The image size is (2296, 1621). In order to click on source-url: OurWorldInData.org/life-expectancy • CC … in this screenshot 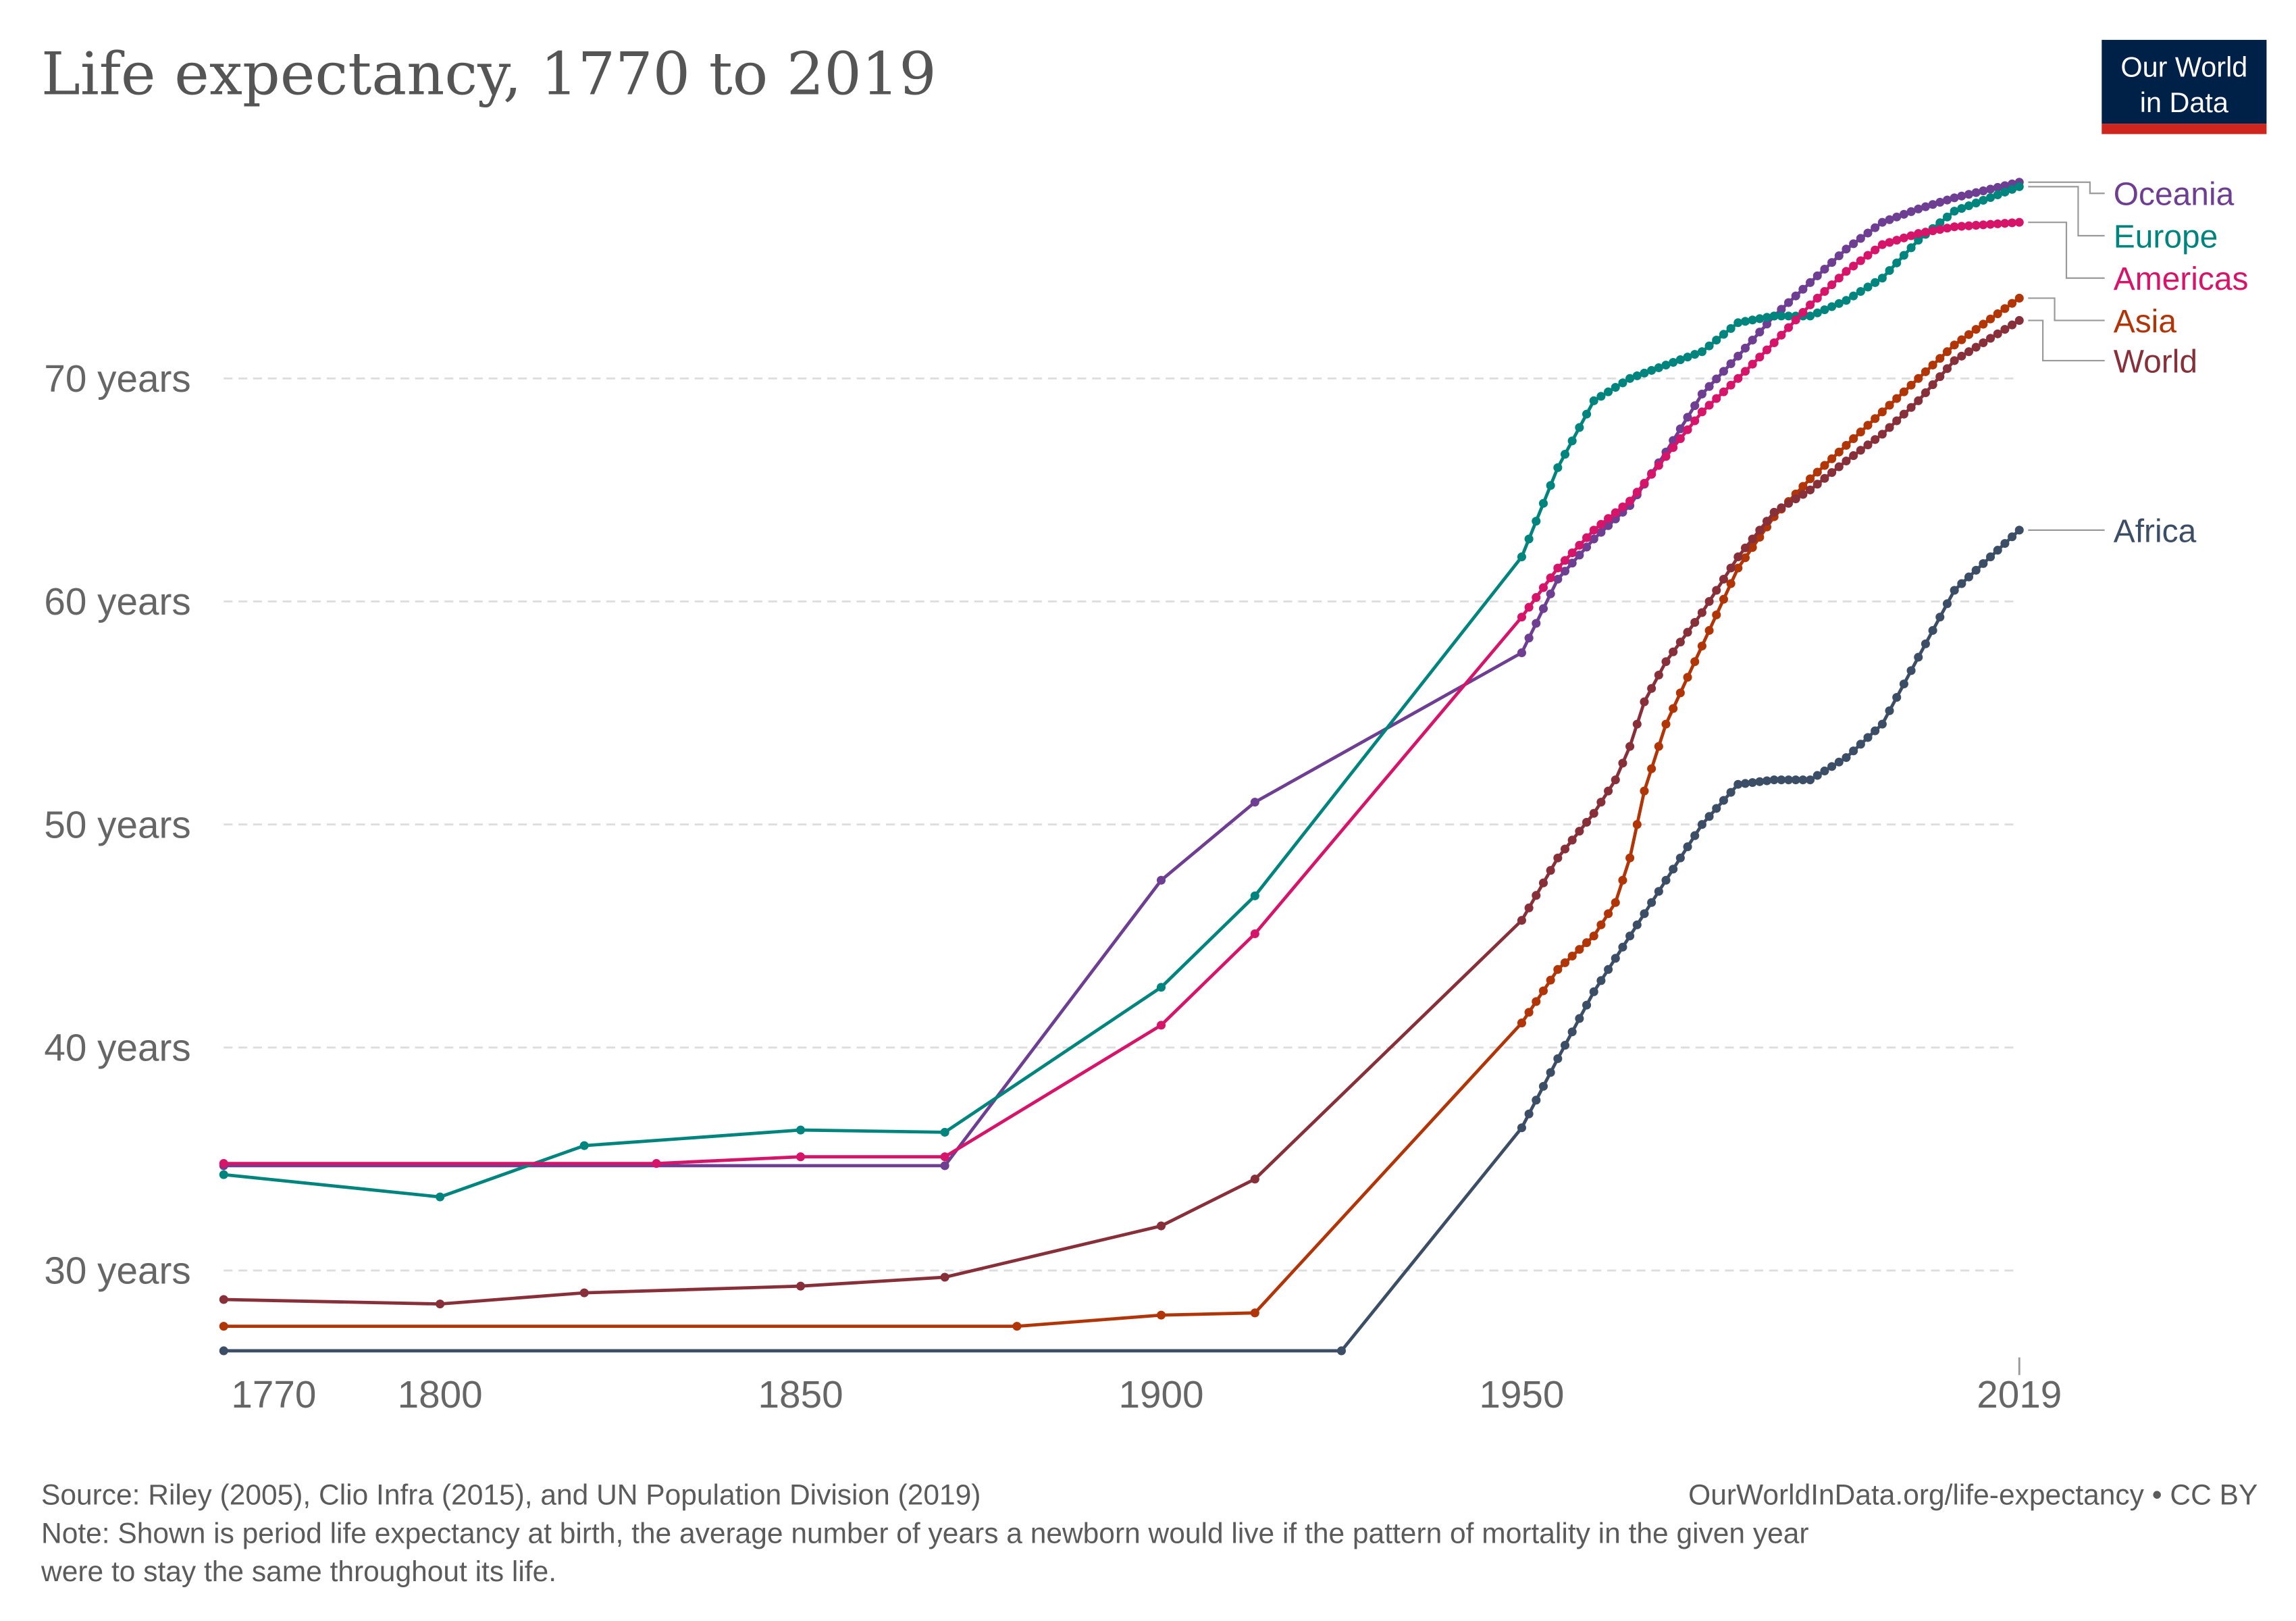, I will do `click(1973, 1496)`.